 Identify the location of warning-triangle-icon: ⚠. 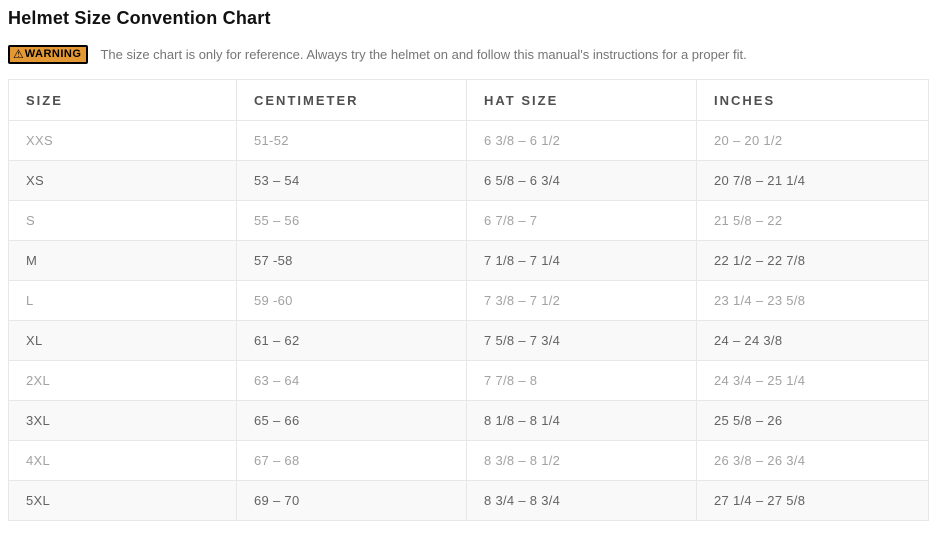
(18, 54).